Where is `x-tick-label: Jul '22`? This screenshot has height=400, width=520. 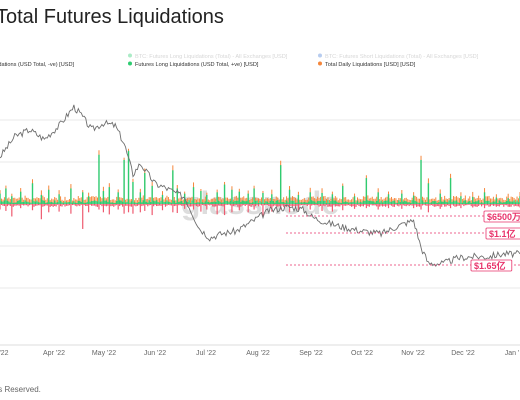 x-tick-label: Jul '22 is located at coordinates (206, 353).